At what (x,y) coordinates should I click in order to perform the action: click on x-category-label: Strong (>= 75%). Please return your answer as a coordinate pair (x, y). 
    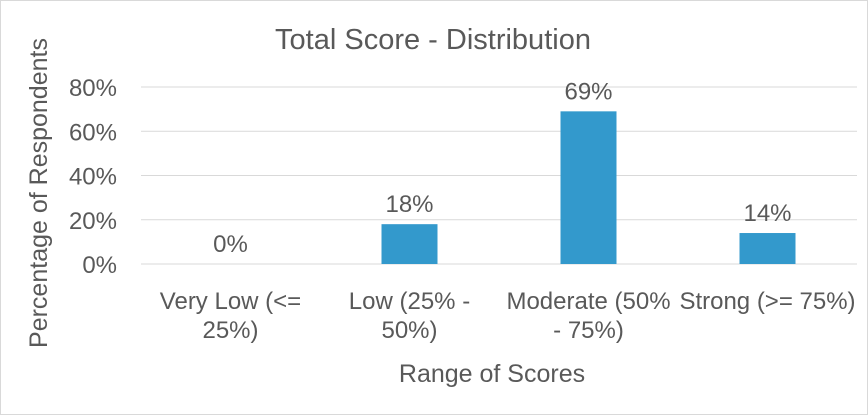
    Looking at the image, I should click on (767, 301).